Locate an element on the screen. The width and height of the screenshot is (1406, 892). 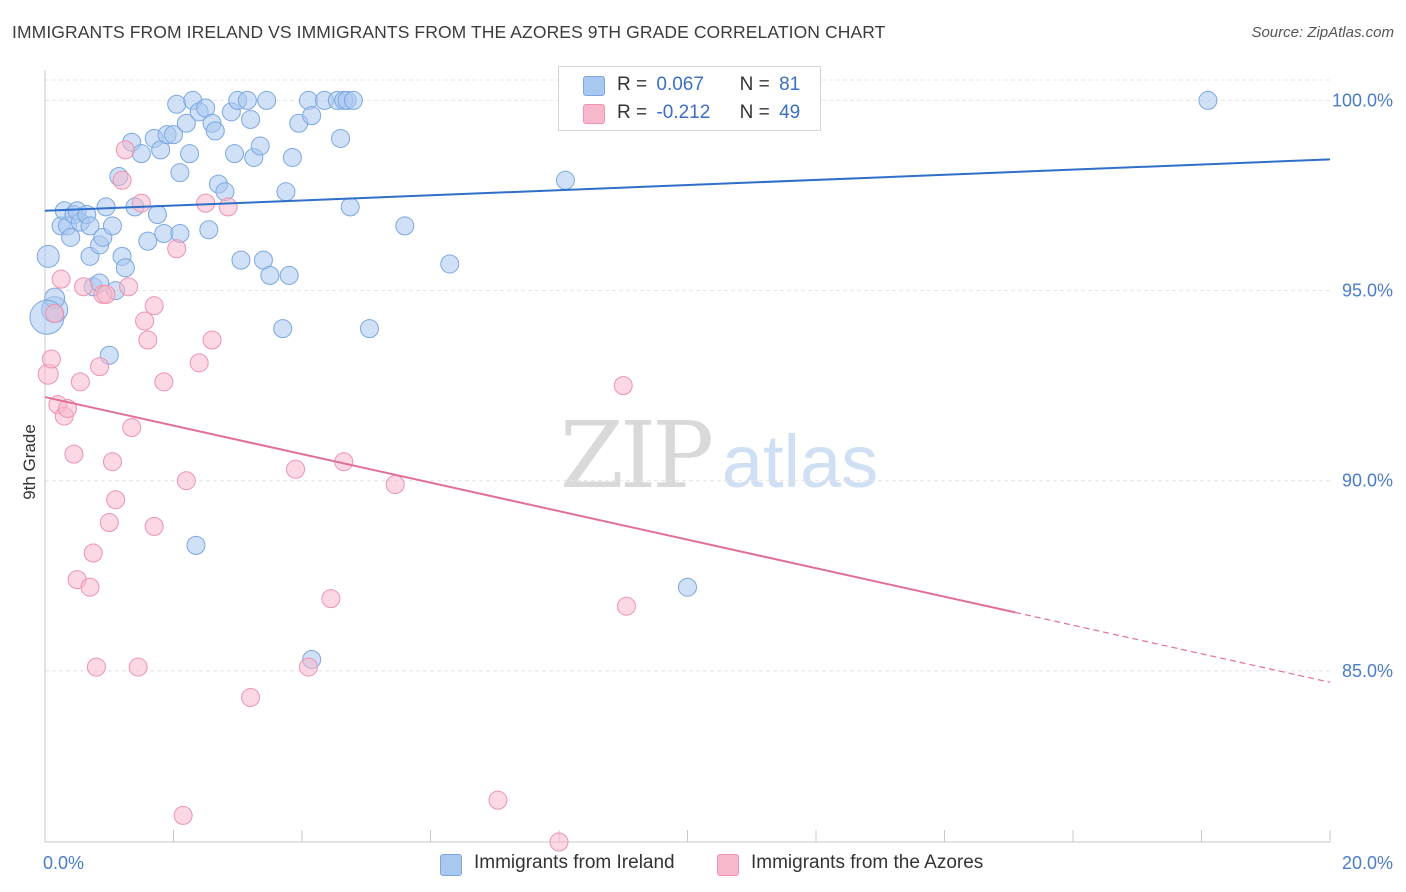
chart-source: Source: ZipAtlas.com is located at coordinates (1322, 32).